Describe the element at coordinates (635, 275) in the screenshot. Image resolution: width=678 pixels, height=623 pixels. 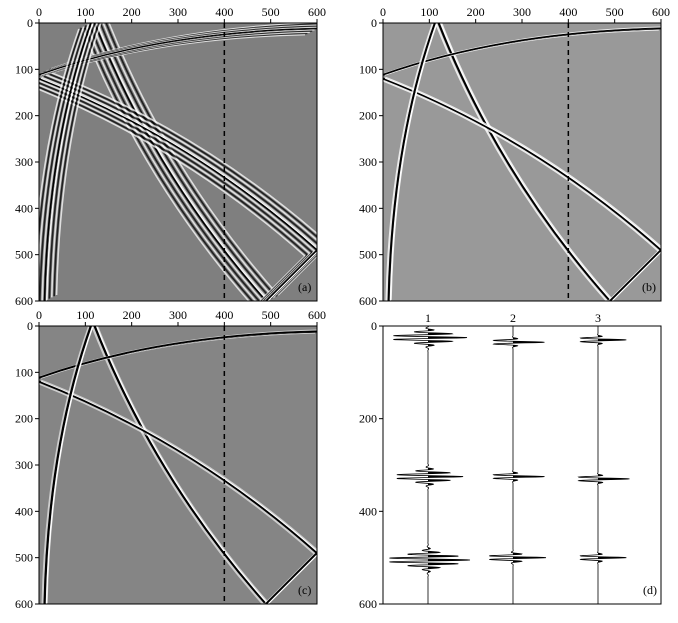
I see `panel-b-wavefront-corner` at that location.